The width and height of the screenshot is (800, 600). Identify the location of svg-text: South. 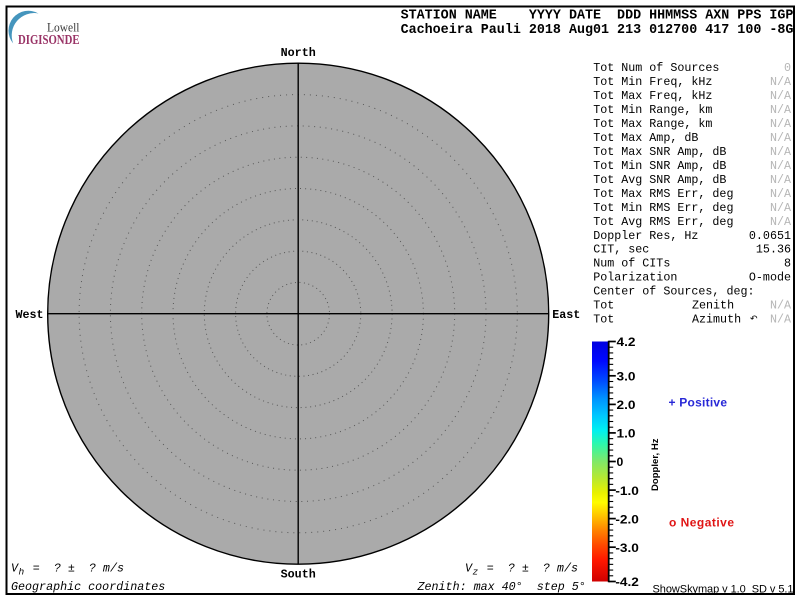
(298, 575).